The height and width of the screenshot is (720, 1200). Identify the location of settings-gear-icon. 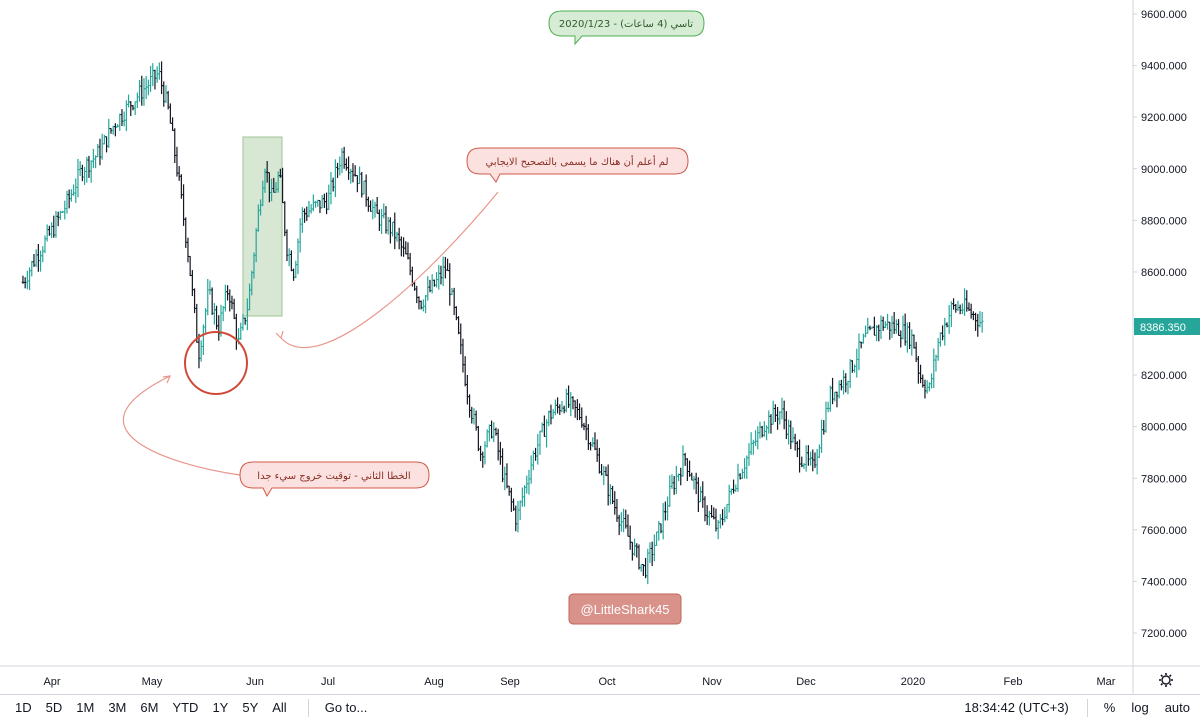
(1166, 680).